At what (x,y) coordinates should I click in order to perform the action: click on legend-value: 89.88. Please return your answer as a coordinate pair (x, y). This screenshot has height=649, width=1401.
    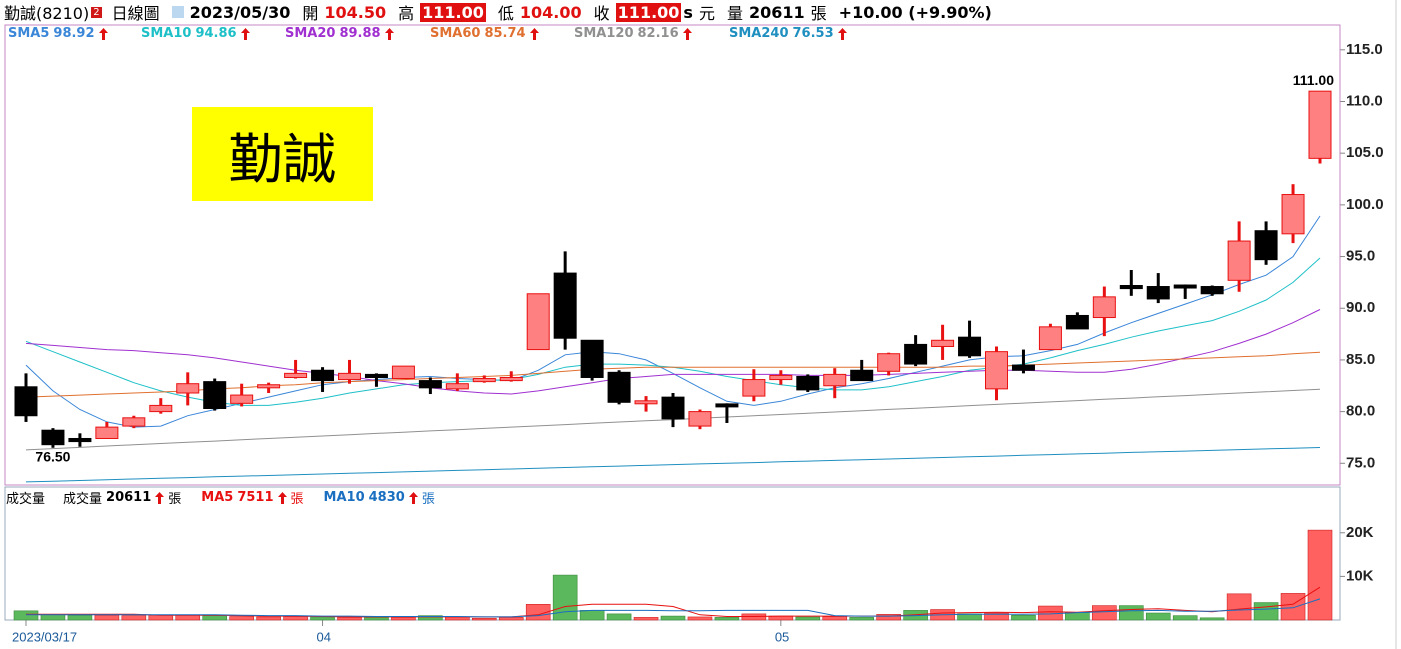
    Looking at the image, I should click on (360, 33).